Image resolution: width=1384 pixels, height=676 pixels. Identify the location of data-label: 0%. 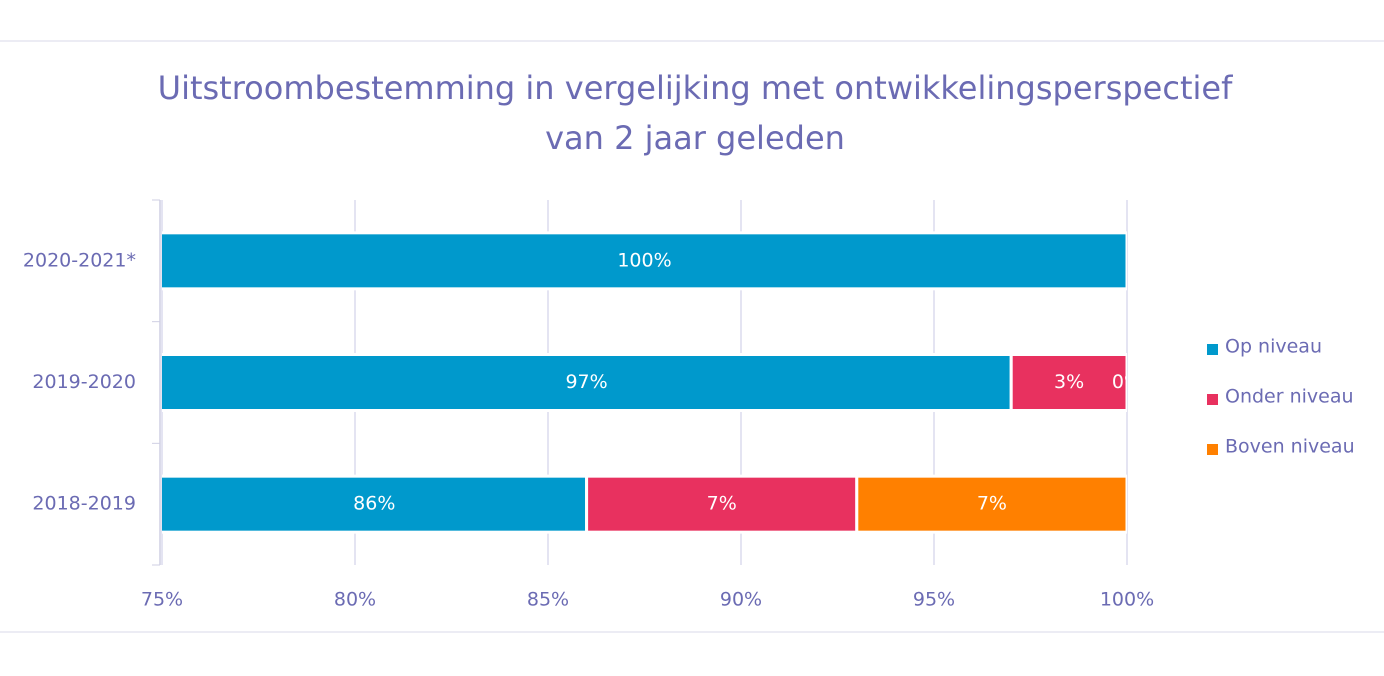
(1127, 382).